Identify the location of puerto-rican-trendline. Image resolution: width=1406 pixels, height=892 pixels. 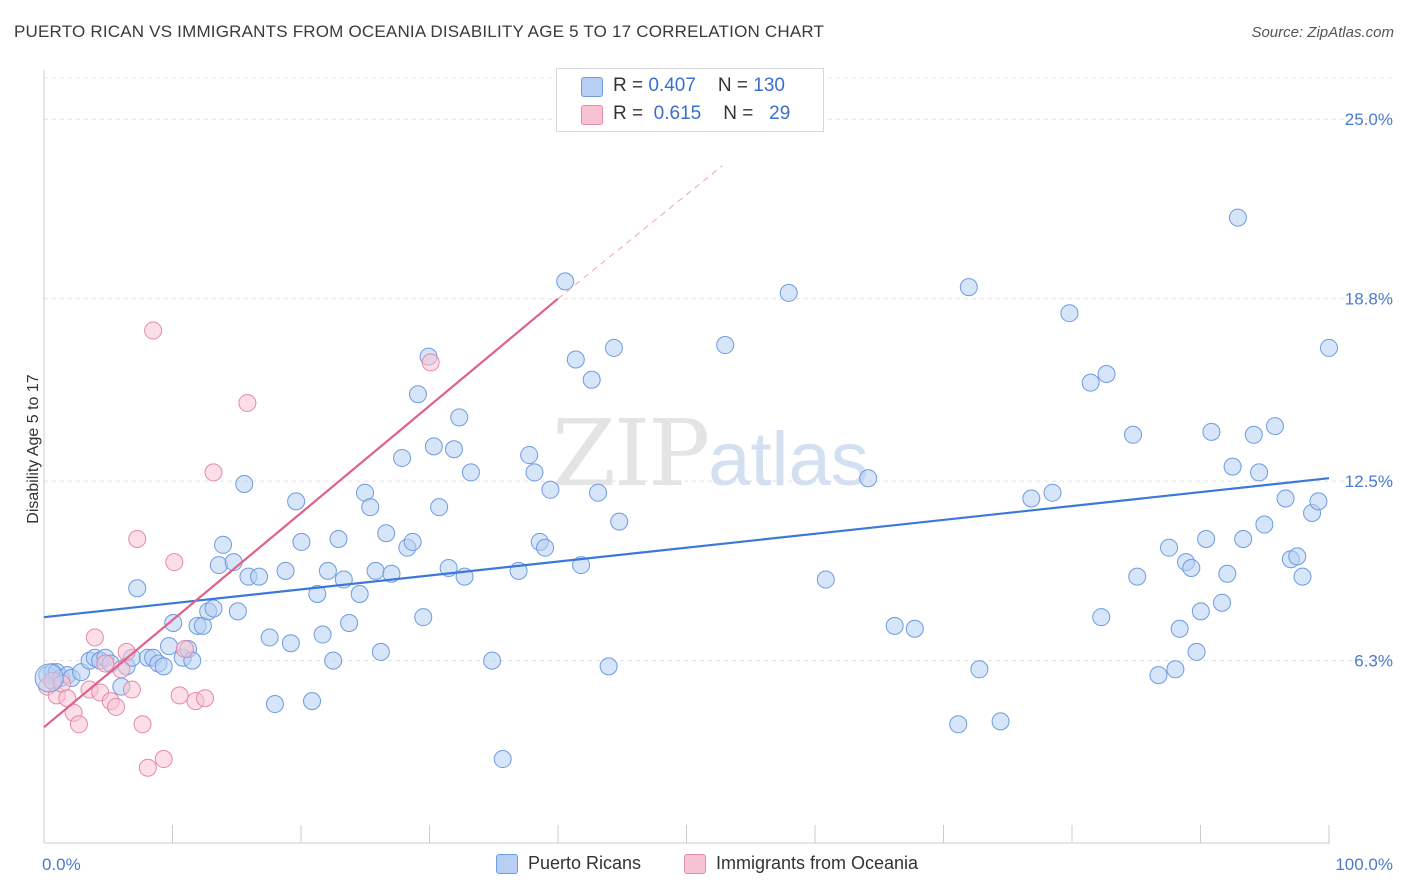
(686, 548).